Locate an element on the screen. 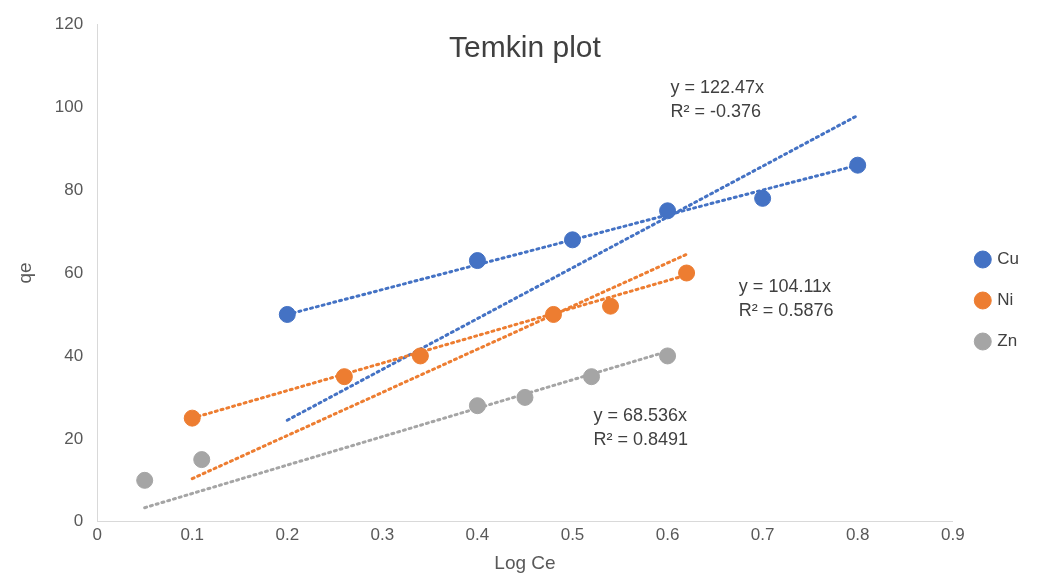  y-tick-label: 120 is located at coordinates (69, 23).